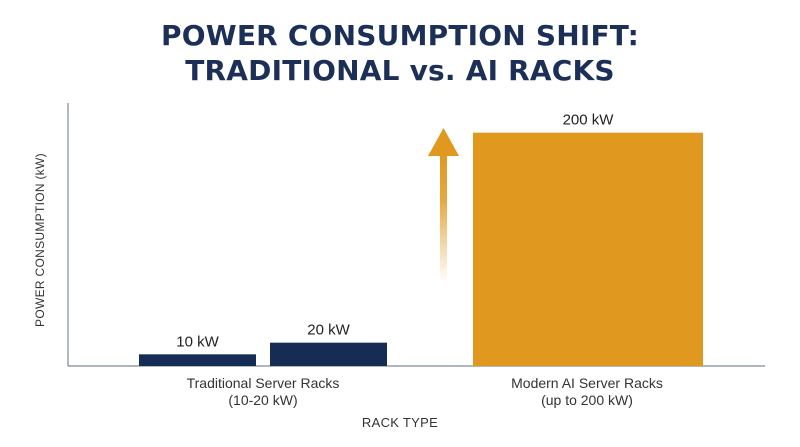 Image resolution: width=800 pixels, height=447 pixels. Describe the element at coordinates (328, 330) in the screenshot. I see `bar-1-value-label: 20 kW` at that location.